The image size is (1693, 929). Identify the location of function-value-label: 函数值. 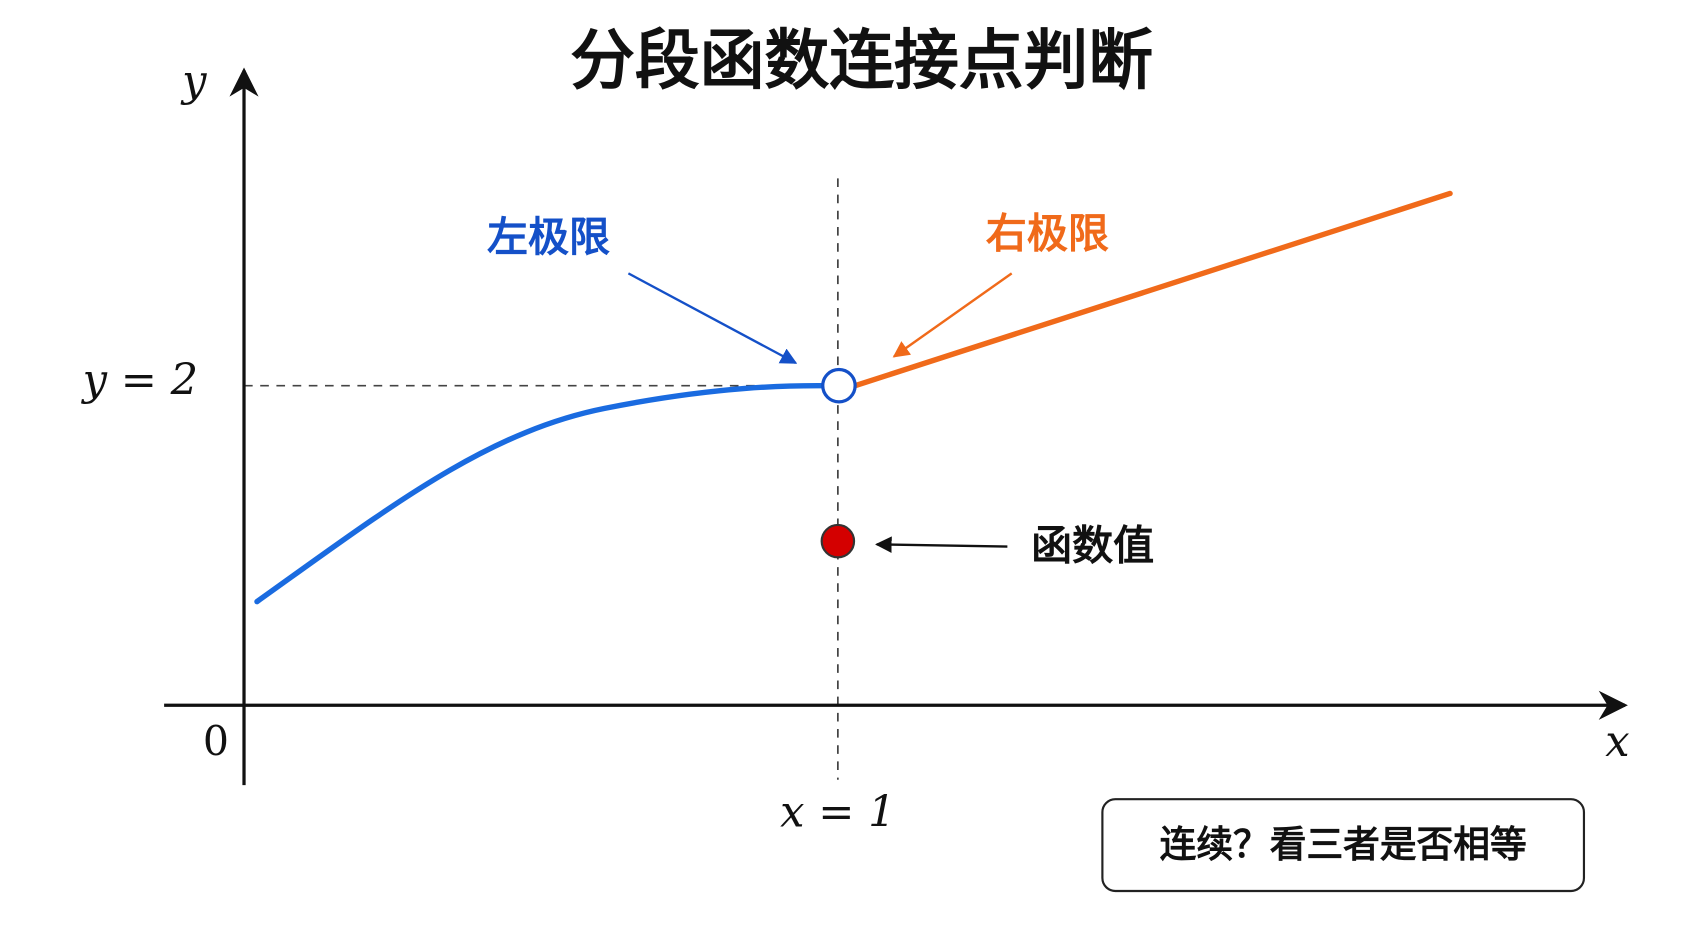
(1092, 546).